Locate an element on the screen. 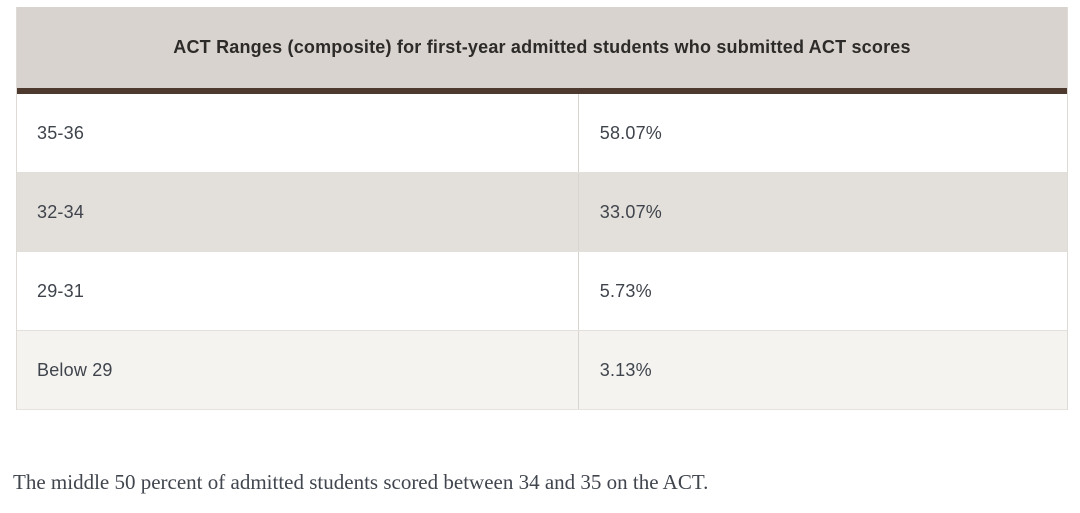  percent-cell: 58.07% is located at coordinates (630, 132).